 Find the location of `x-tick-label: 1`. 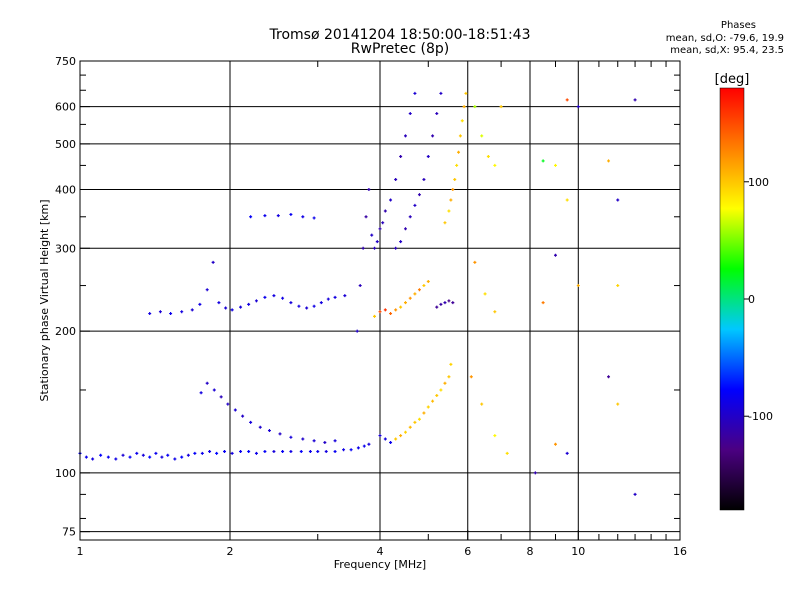

x-tick-label: 1 is located at coordinates (80, 551).